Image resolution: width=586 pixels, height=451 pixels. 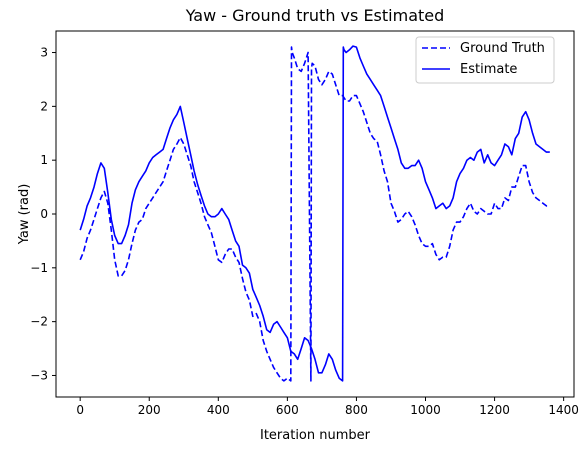 I want to click on x-tick-label: 0, so click(x=80, y=410).